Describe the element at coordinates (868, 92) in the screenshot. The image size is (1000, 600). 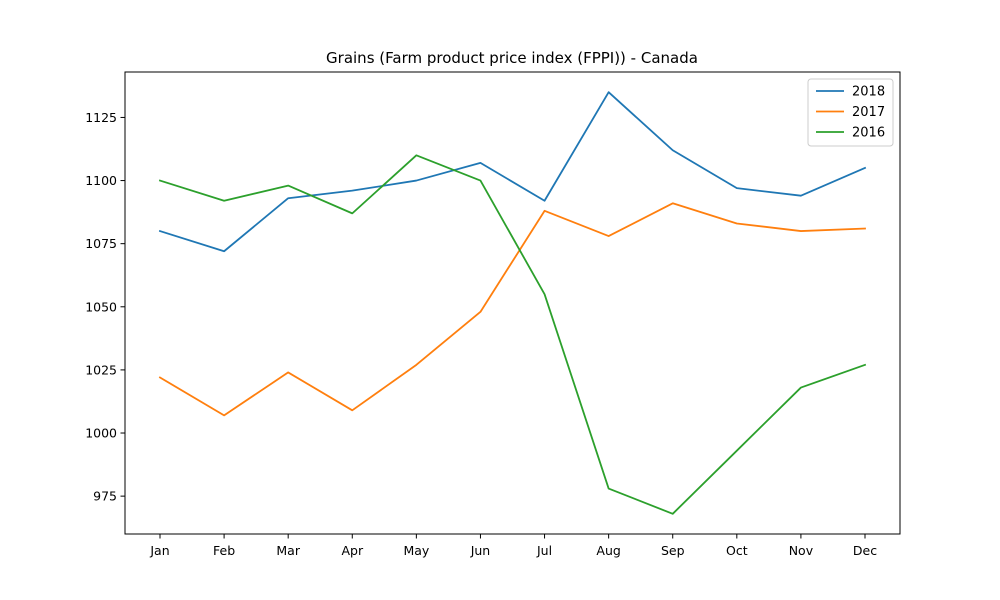
I see `legend-label-2018: 2018` at that location.